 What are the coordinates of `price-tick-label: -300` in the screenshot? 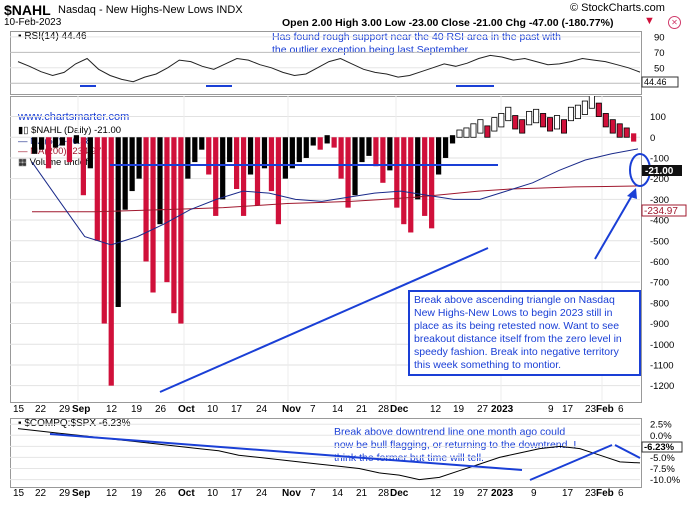 It's located at (659, 200).